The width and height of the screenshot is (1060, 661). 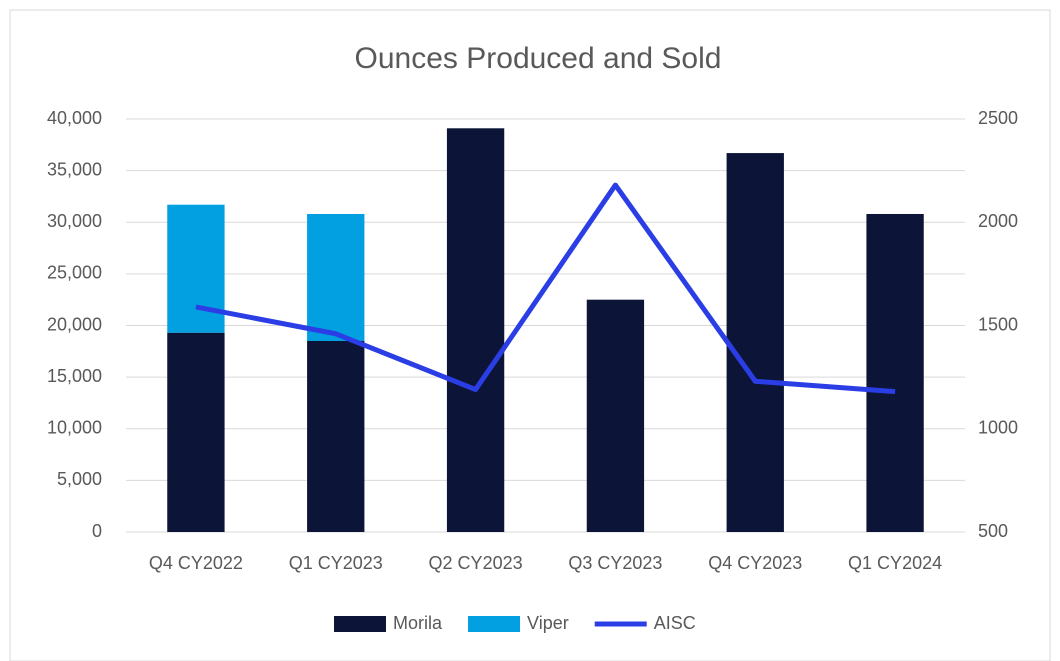 What do you see at coordinates (196, 563) in the screenshot?
I see `x-tick-label: Q4 CY2022` at bounding box center [196, 563].